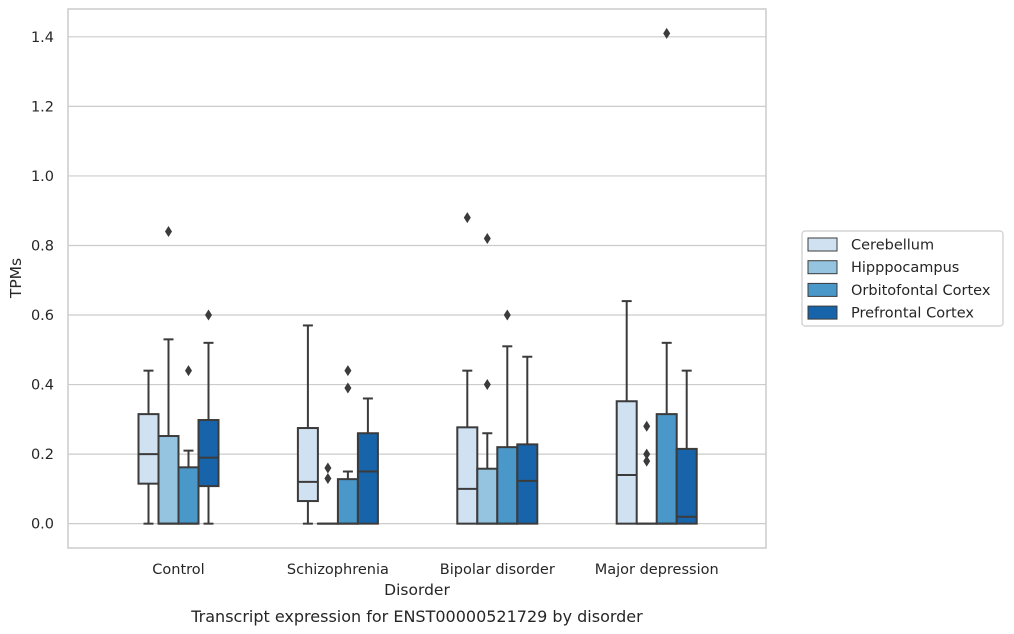 Image resolution: width=1014 pixels, height=634 pixels. I want to click on y-tick-label: 0.2, so click(42, 455).